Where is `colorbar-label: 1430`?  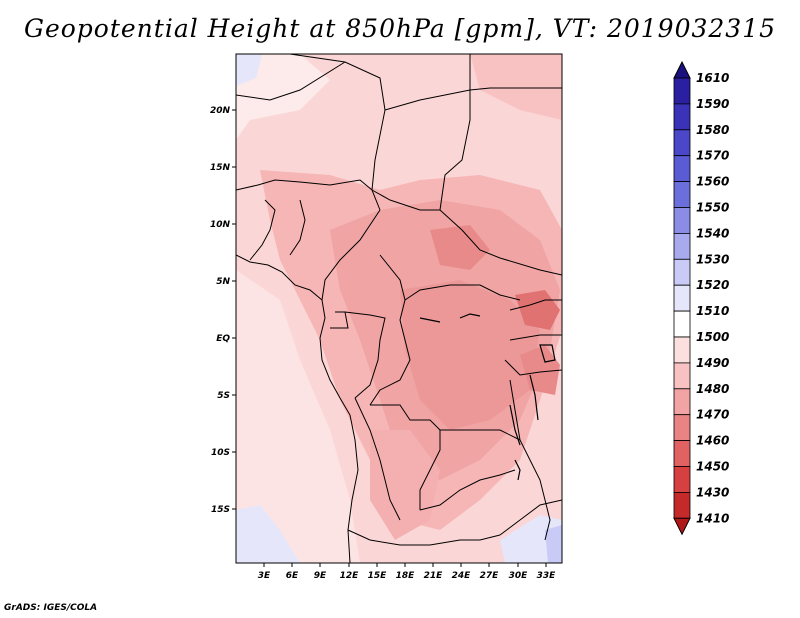 colorbar-label: 1430 is located at coordinates (712, 492).